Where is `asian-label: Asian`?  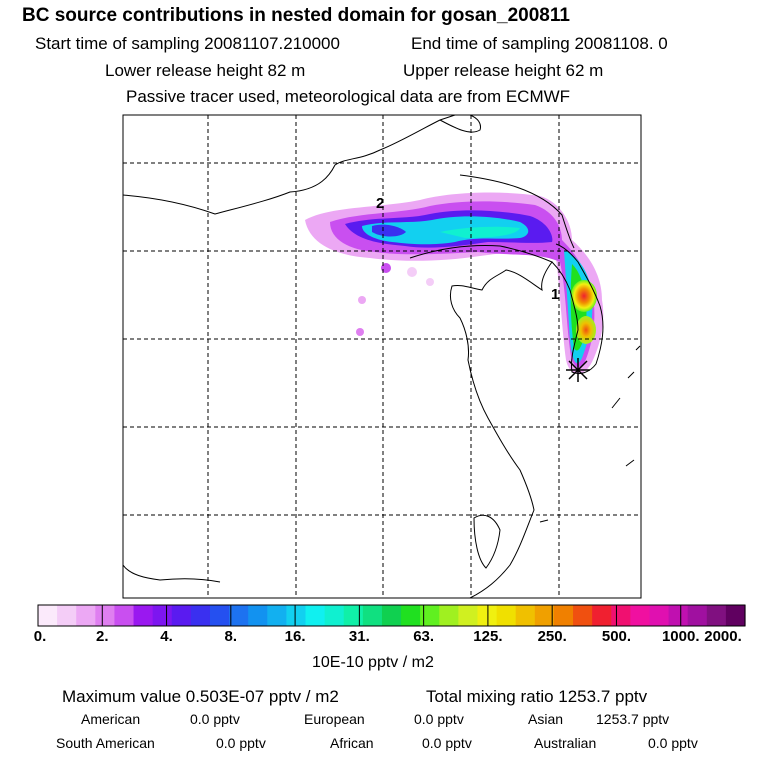 asian-label: Asian is located at coordinates (546, 719).